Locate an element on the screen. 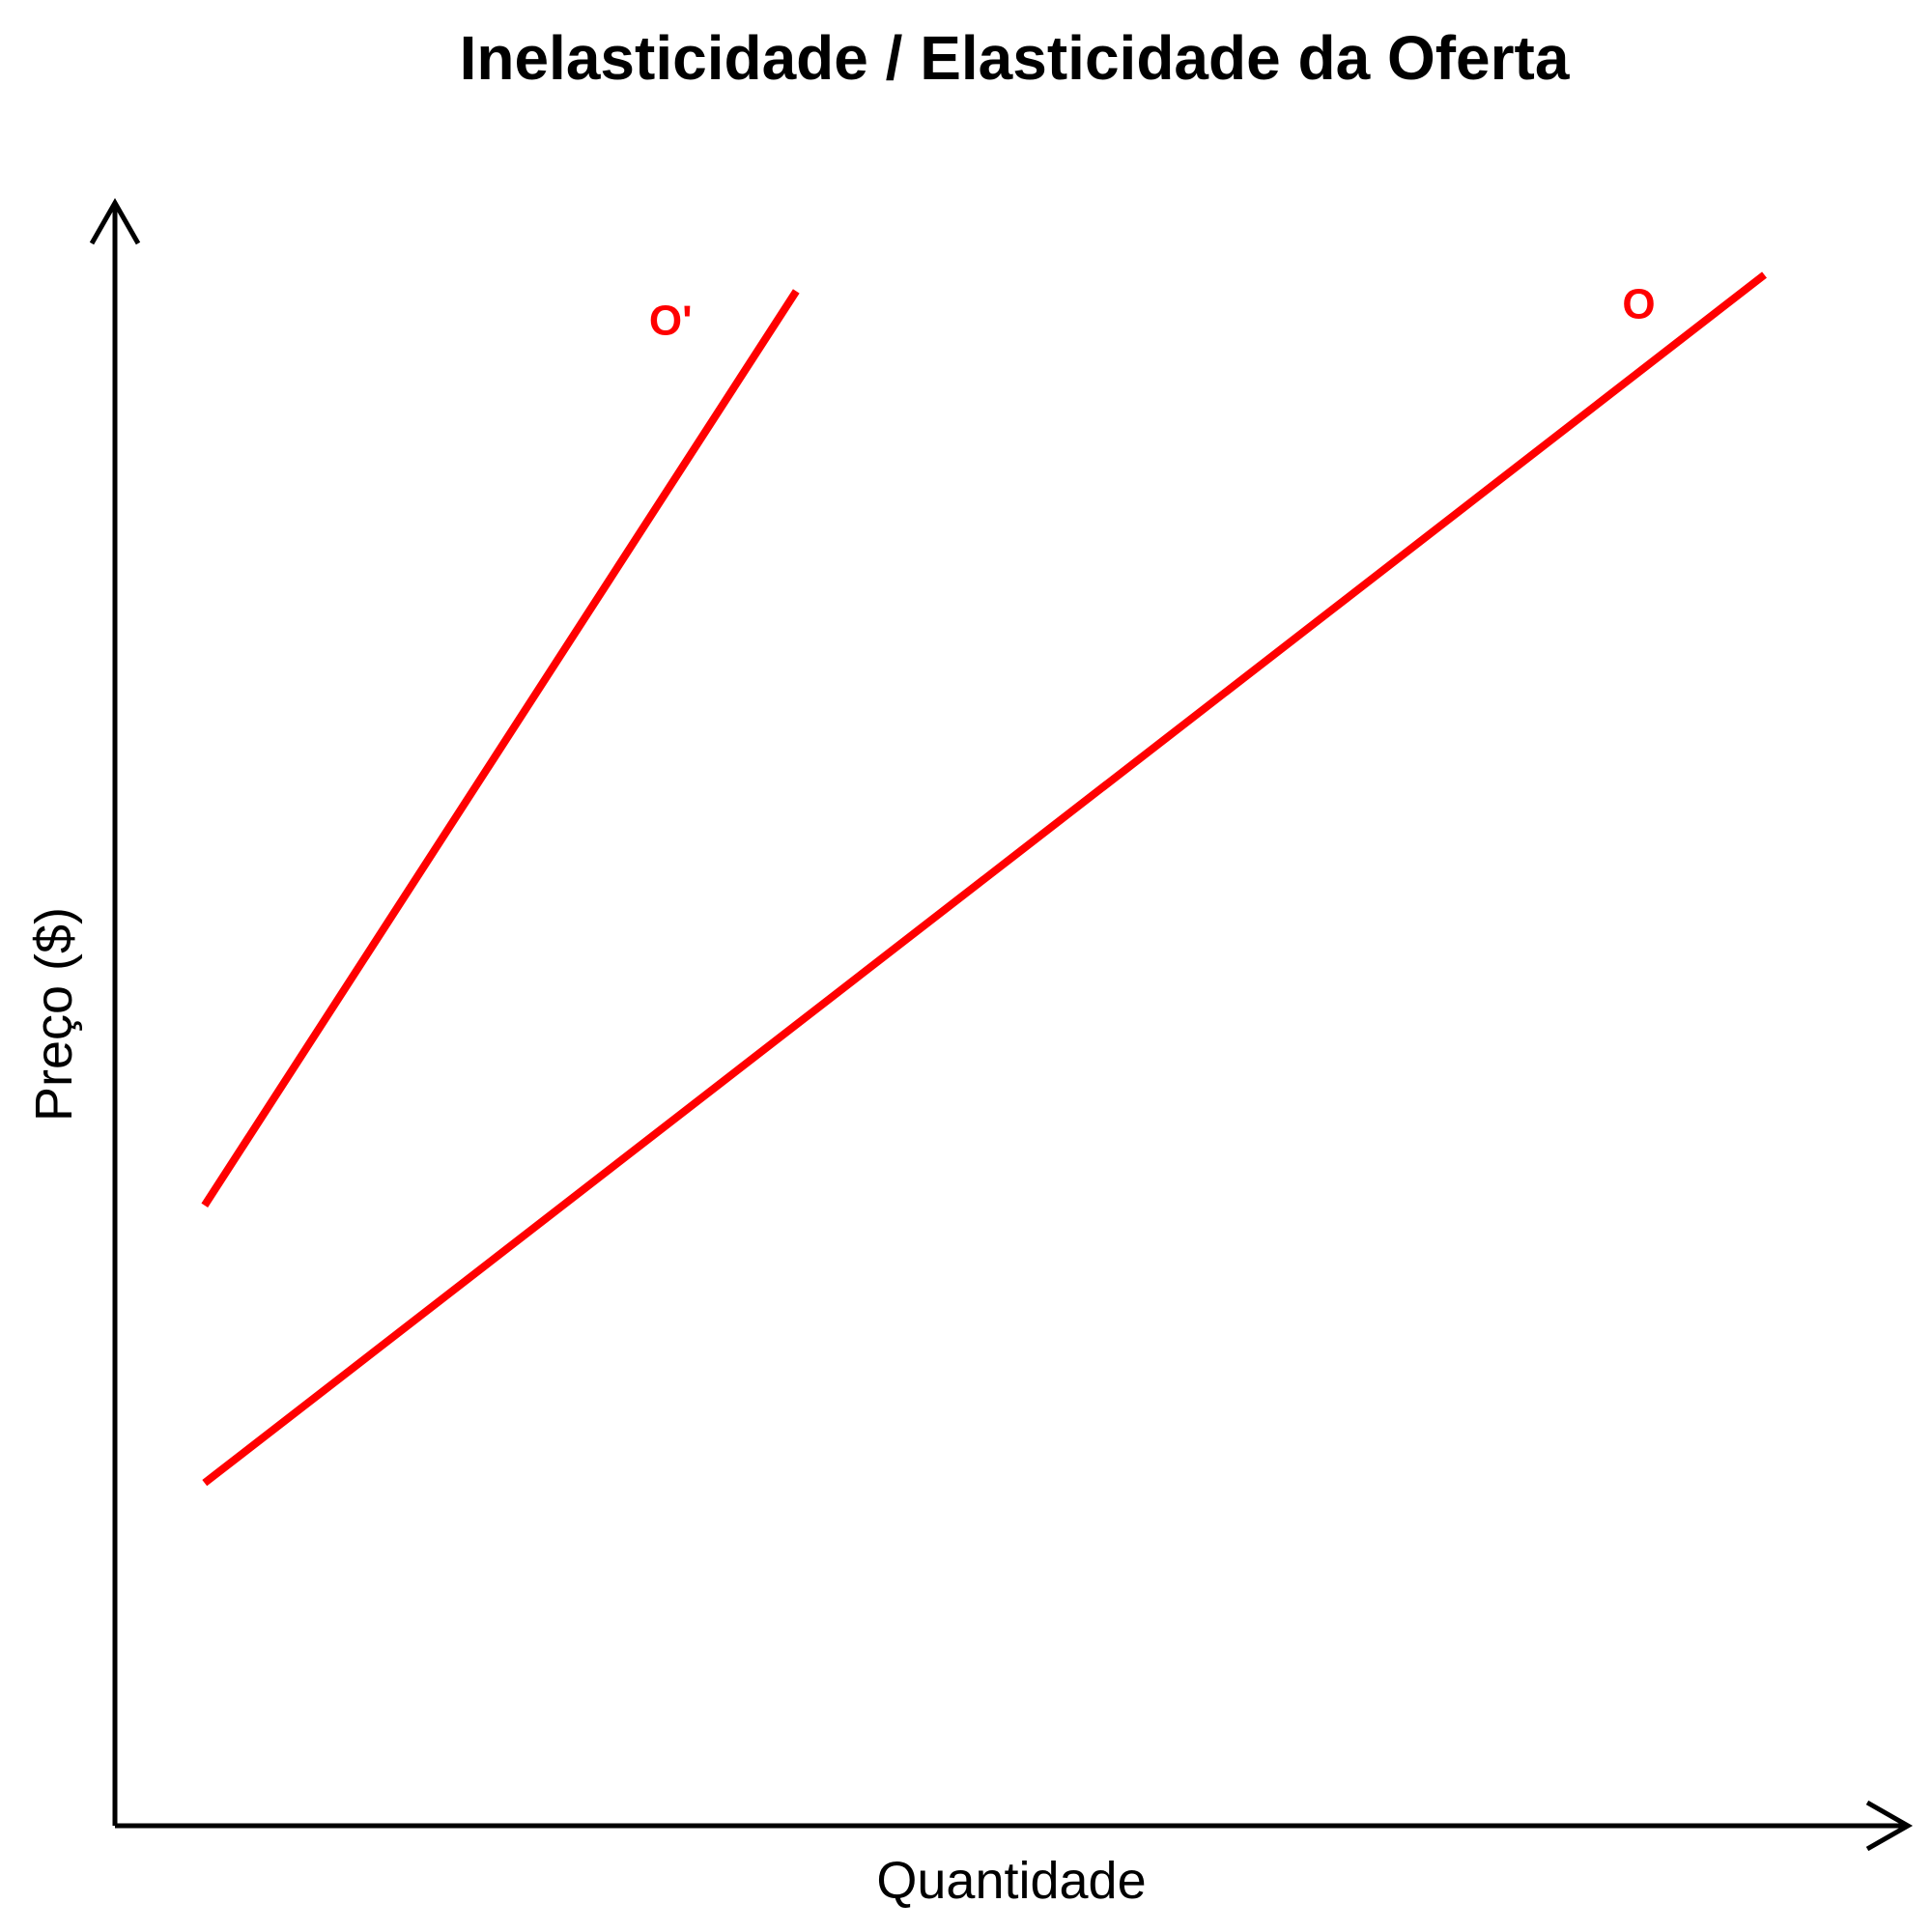 The height and width of the screenshot is (1932, 1932). series-label-2: O is located at coordinates (1638, 304).